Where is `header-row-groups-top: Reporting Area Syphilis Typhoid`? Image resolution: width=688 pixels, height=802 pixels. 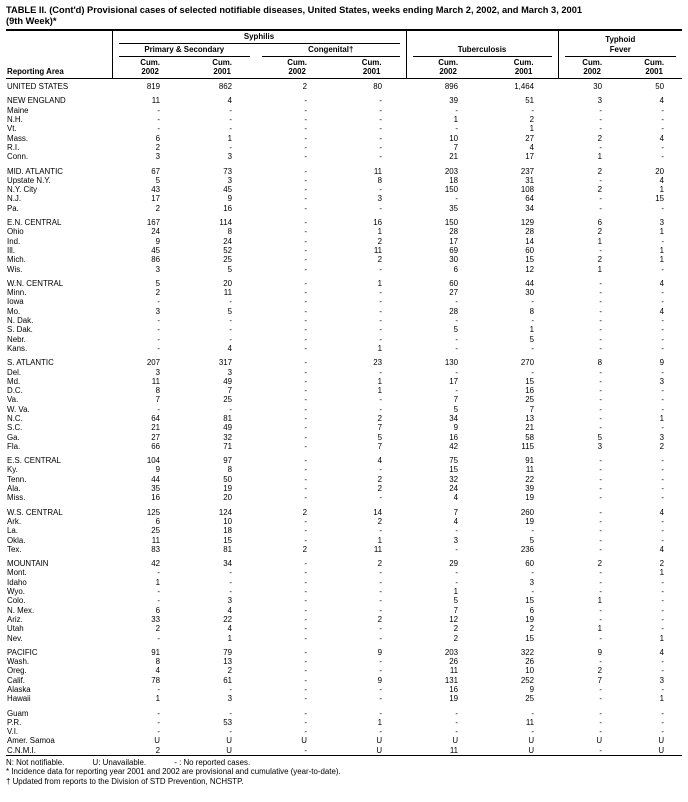 header-row-groups-top: Reporting Area Syphilis Typhoid is located at coordinates (344, 54).